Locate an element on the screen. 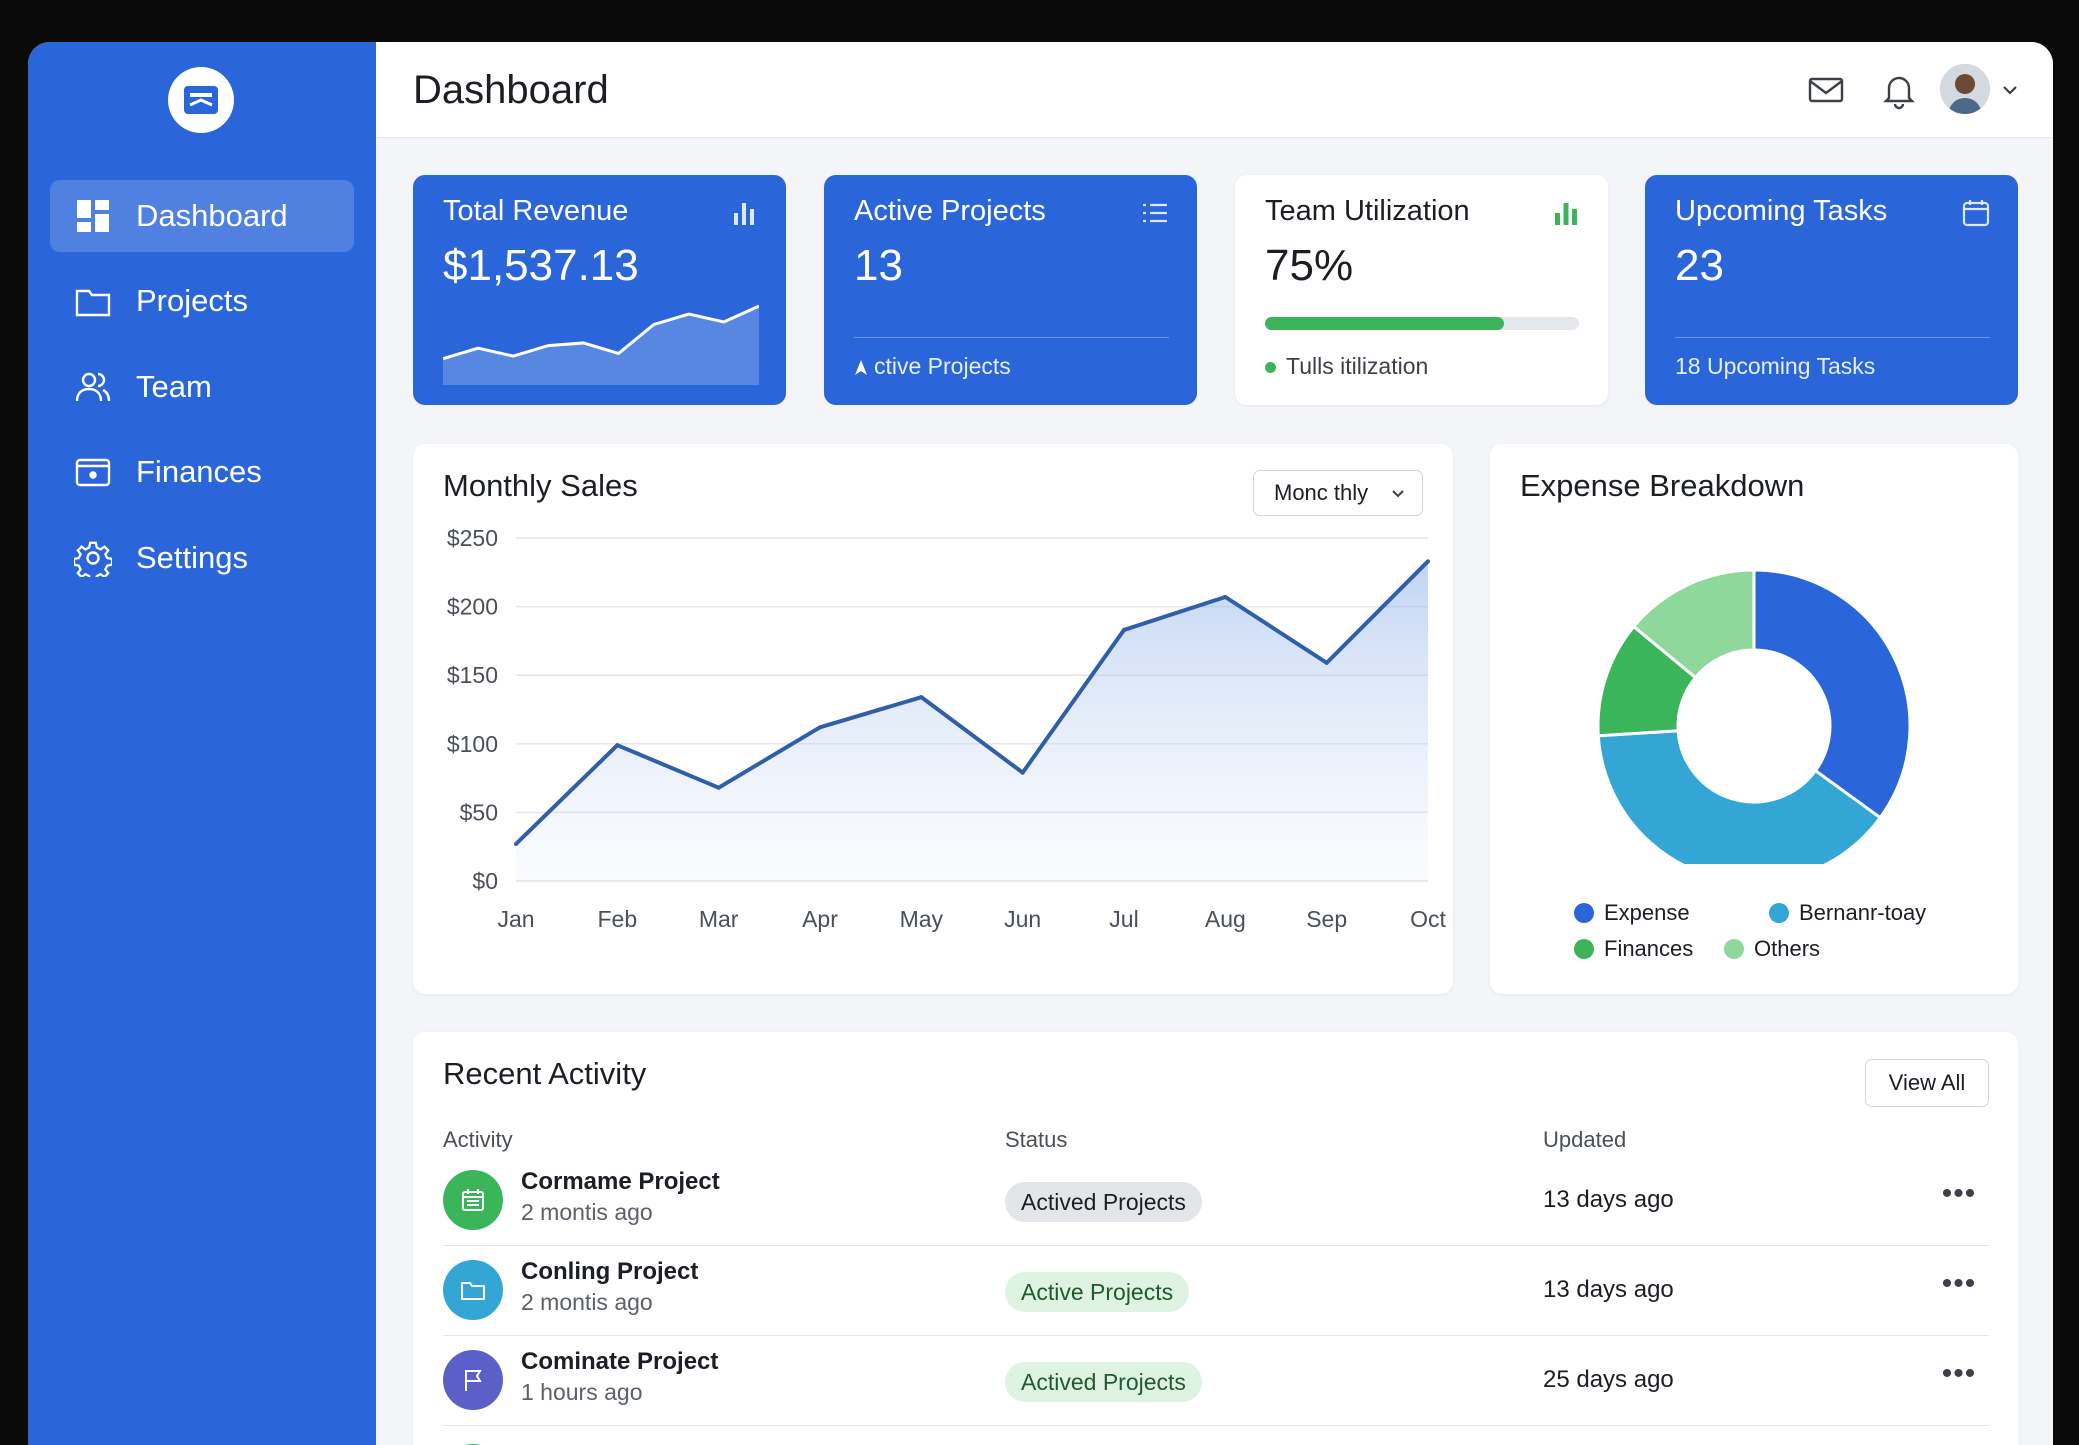 The width and height of the screenshot is (2079, 1445). stat-title: Total Revenue is located at coordinates (536, 211).